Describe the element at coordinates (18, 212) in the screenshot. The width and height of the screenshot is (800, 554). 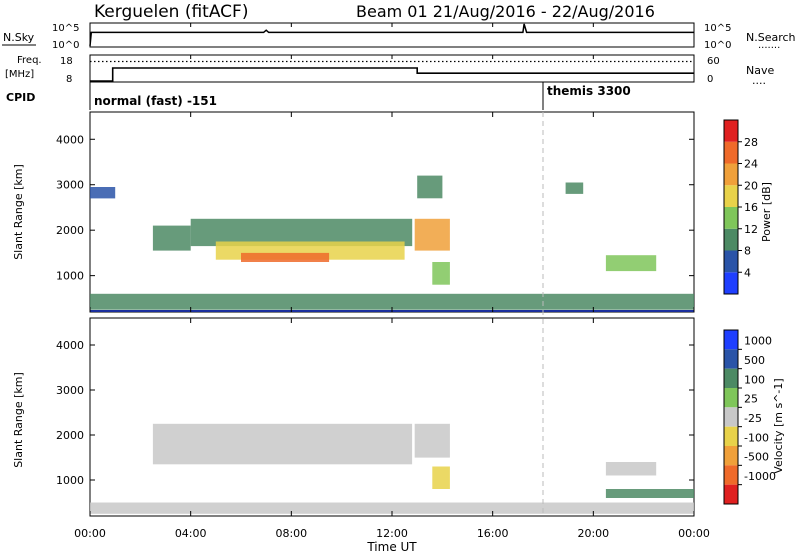
I see `power-ylabel: Slant Range [km]` at that location.